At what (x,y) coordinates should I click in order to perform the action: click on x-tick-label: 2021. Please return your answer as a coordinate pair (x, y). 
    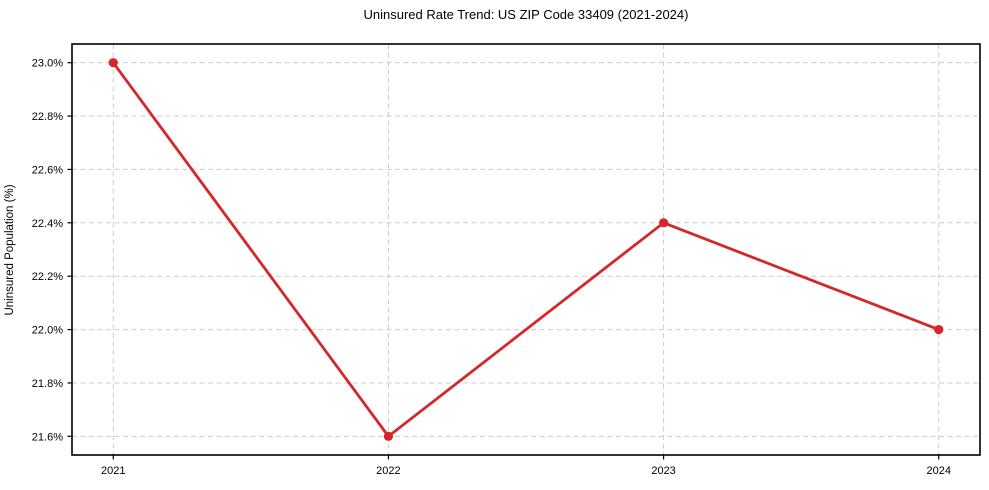
    Looking at the image, I should click on (113, 471).